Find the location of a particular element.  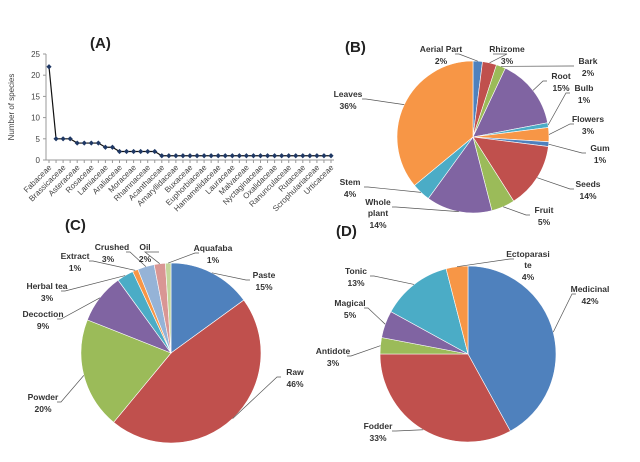

slice-name: Decoction is located at coordinates (42, 314).